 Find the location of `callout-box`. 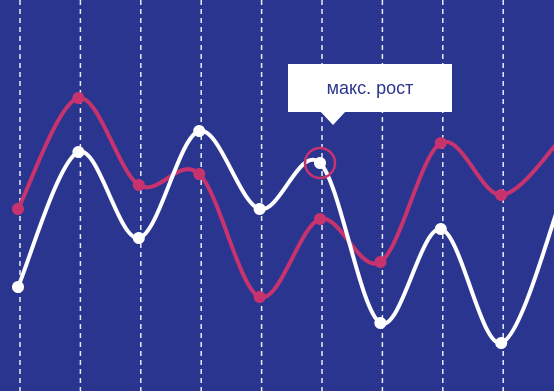

callout-box is located at coordinates (370, 88).